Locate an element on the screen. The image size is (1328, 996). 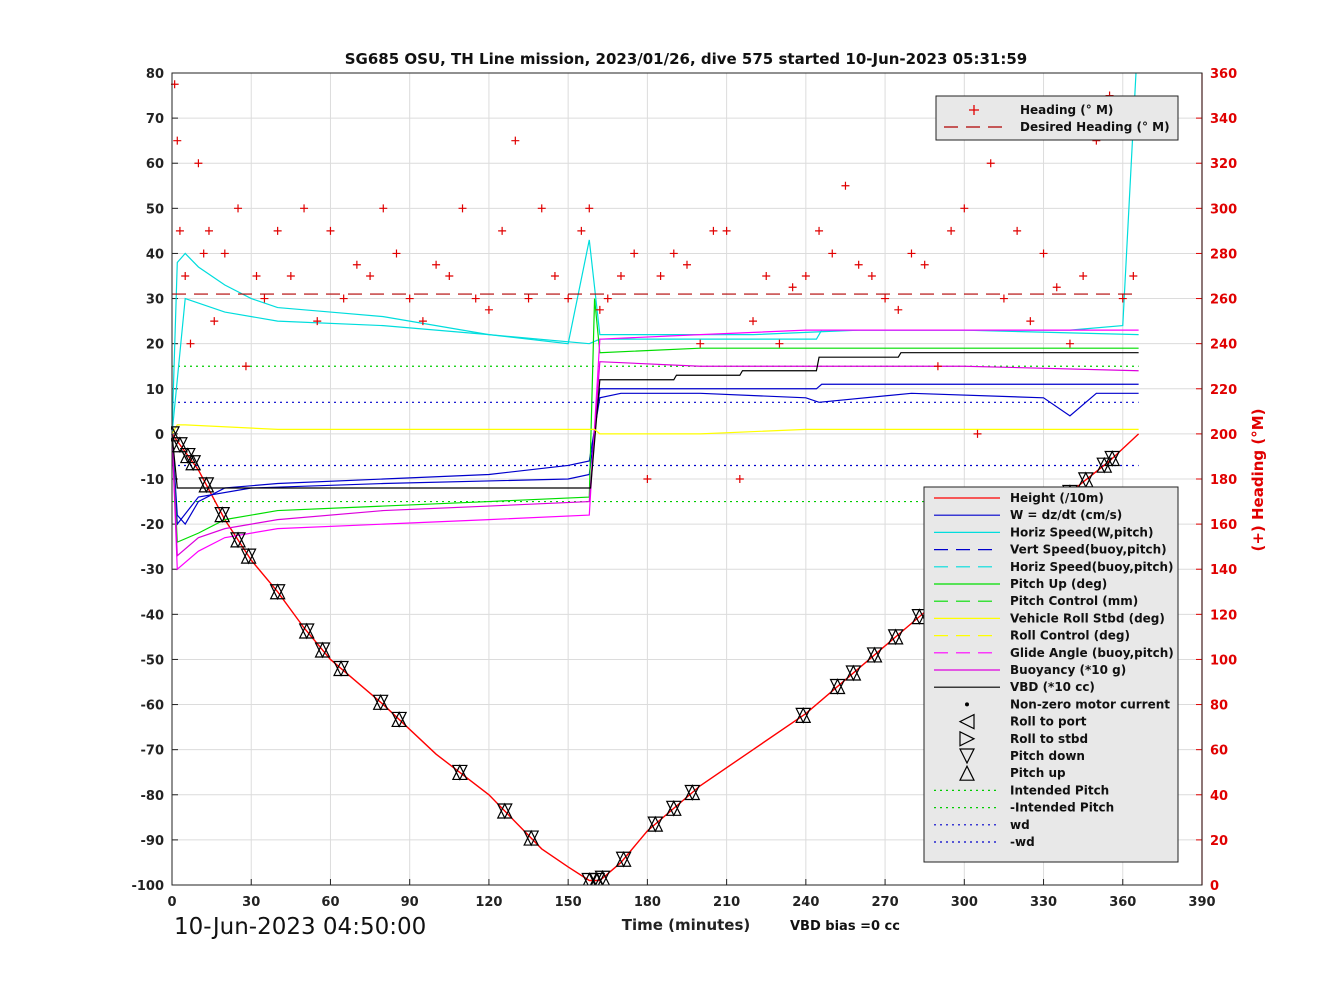
y-right-tick-label: 20 is located at coordinates (1219, 841).